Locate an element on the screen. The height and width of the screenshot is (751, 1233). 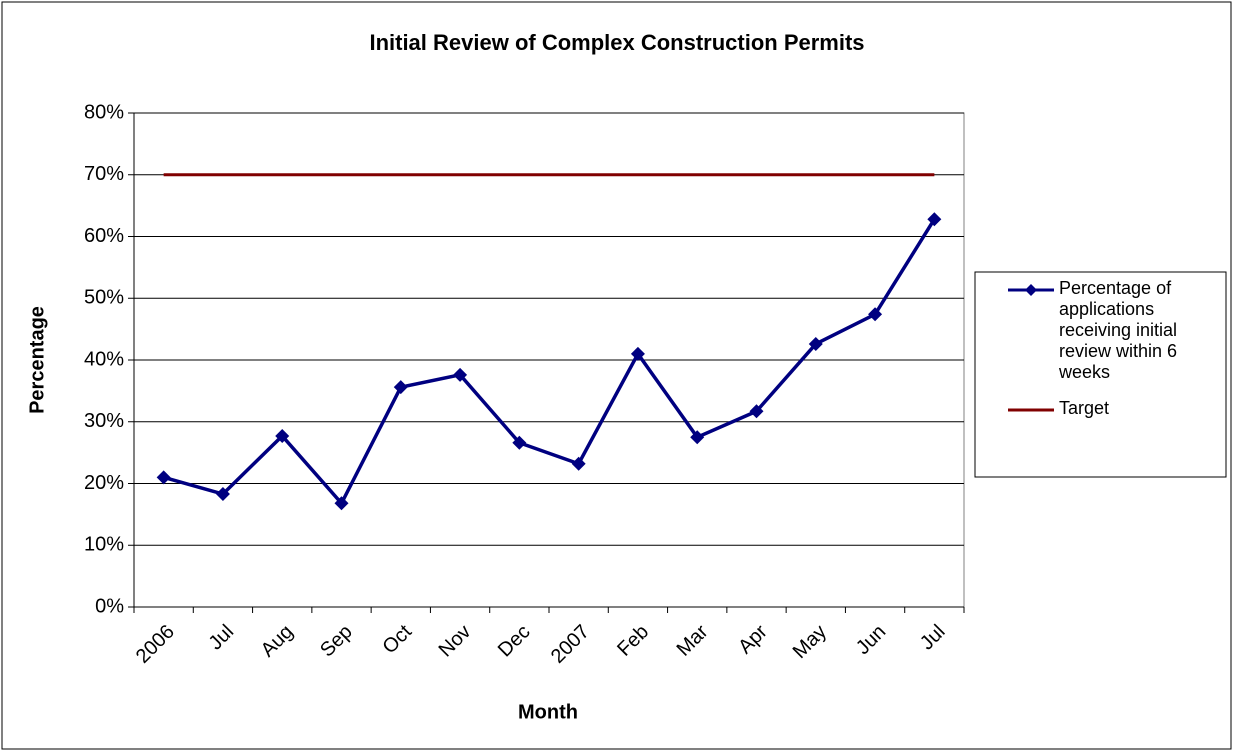
legend-box is located at coordinates (1100, 374).